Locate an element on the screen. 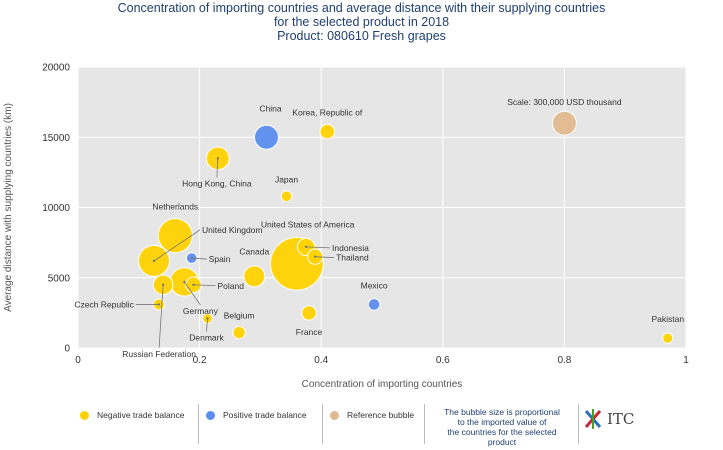 The width and height of the screenshot is (723, 450). legend-item-positive: Positive trade balance is located at coordinates (256, 415).